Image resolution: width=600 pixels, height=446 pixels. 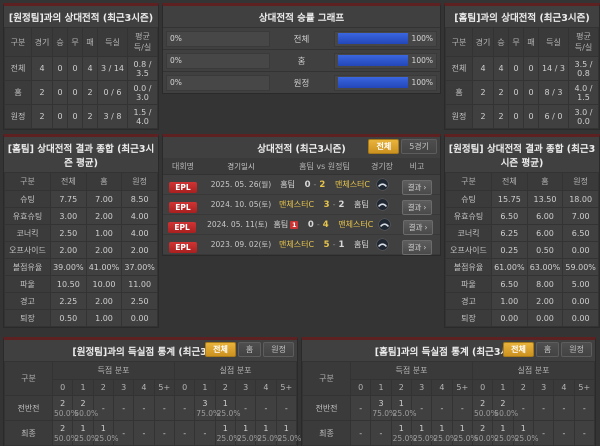 I want to click on col-header: 5+, so click(x=462, y=387).